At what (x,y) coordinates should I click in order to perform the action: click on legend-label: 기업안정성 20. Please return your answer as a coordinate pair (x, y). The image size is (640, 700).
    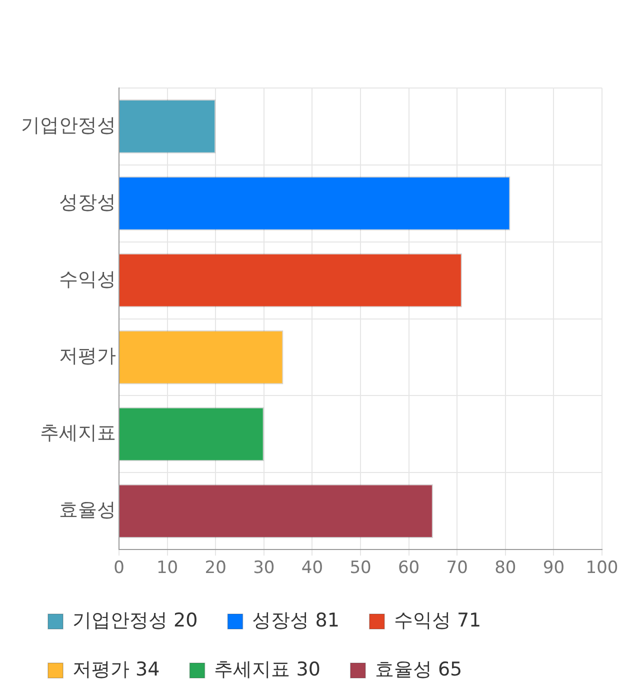
    Looking at the image, I should click on (135, 620).